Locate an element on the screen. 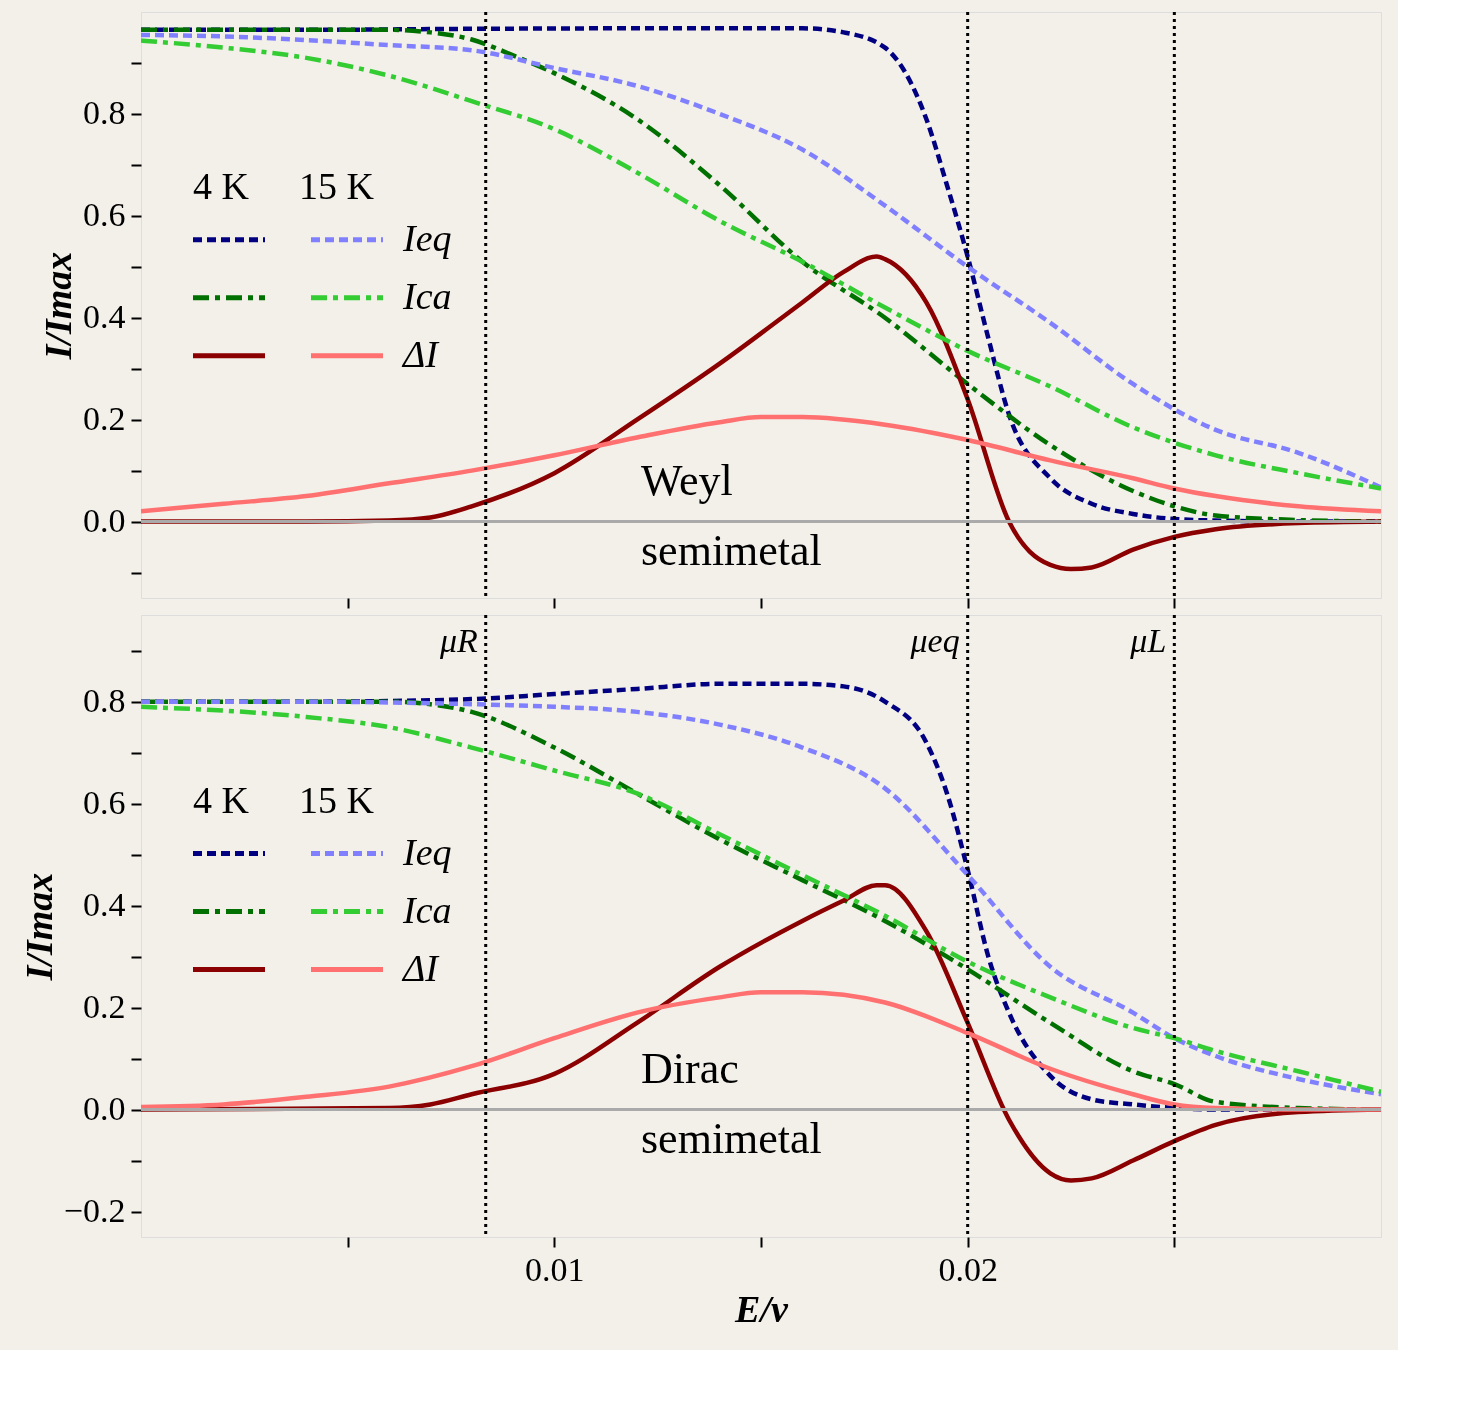  y-tick-label: −0.2 is located at coordinates (94, 1211).